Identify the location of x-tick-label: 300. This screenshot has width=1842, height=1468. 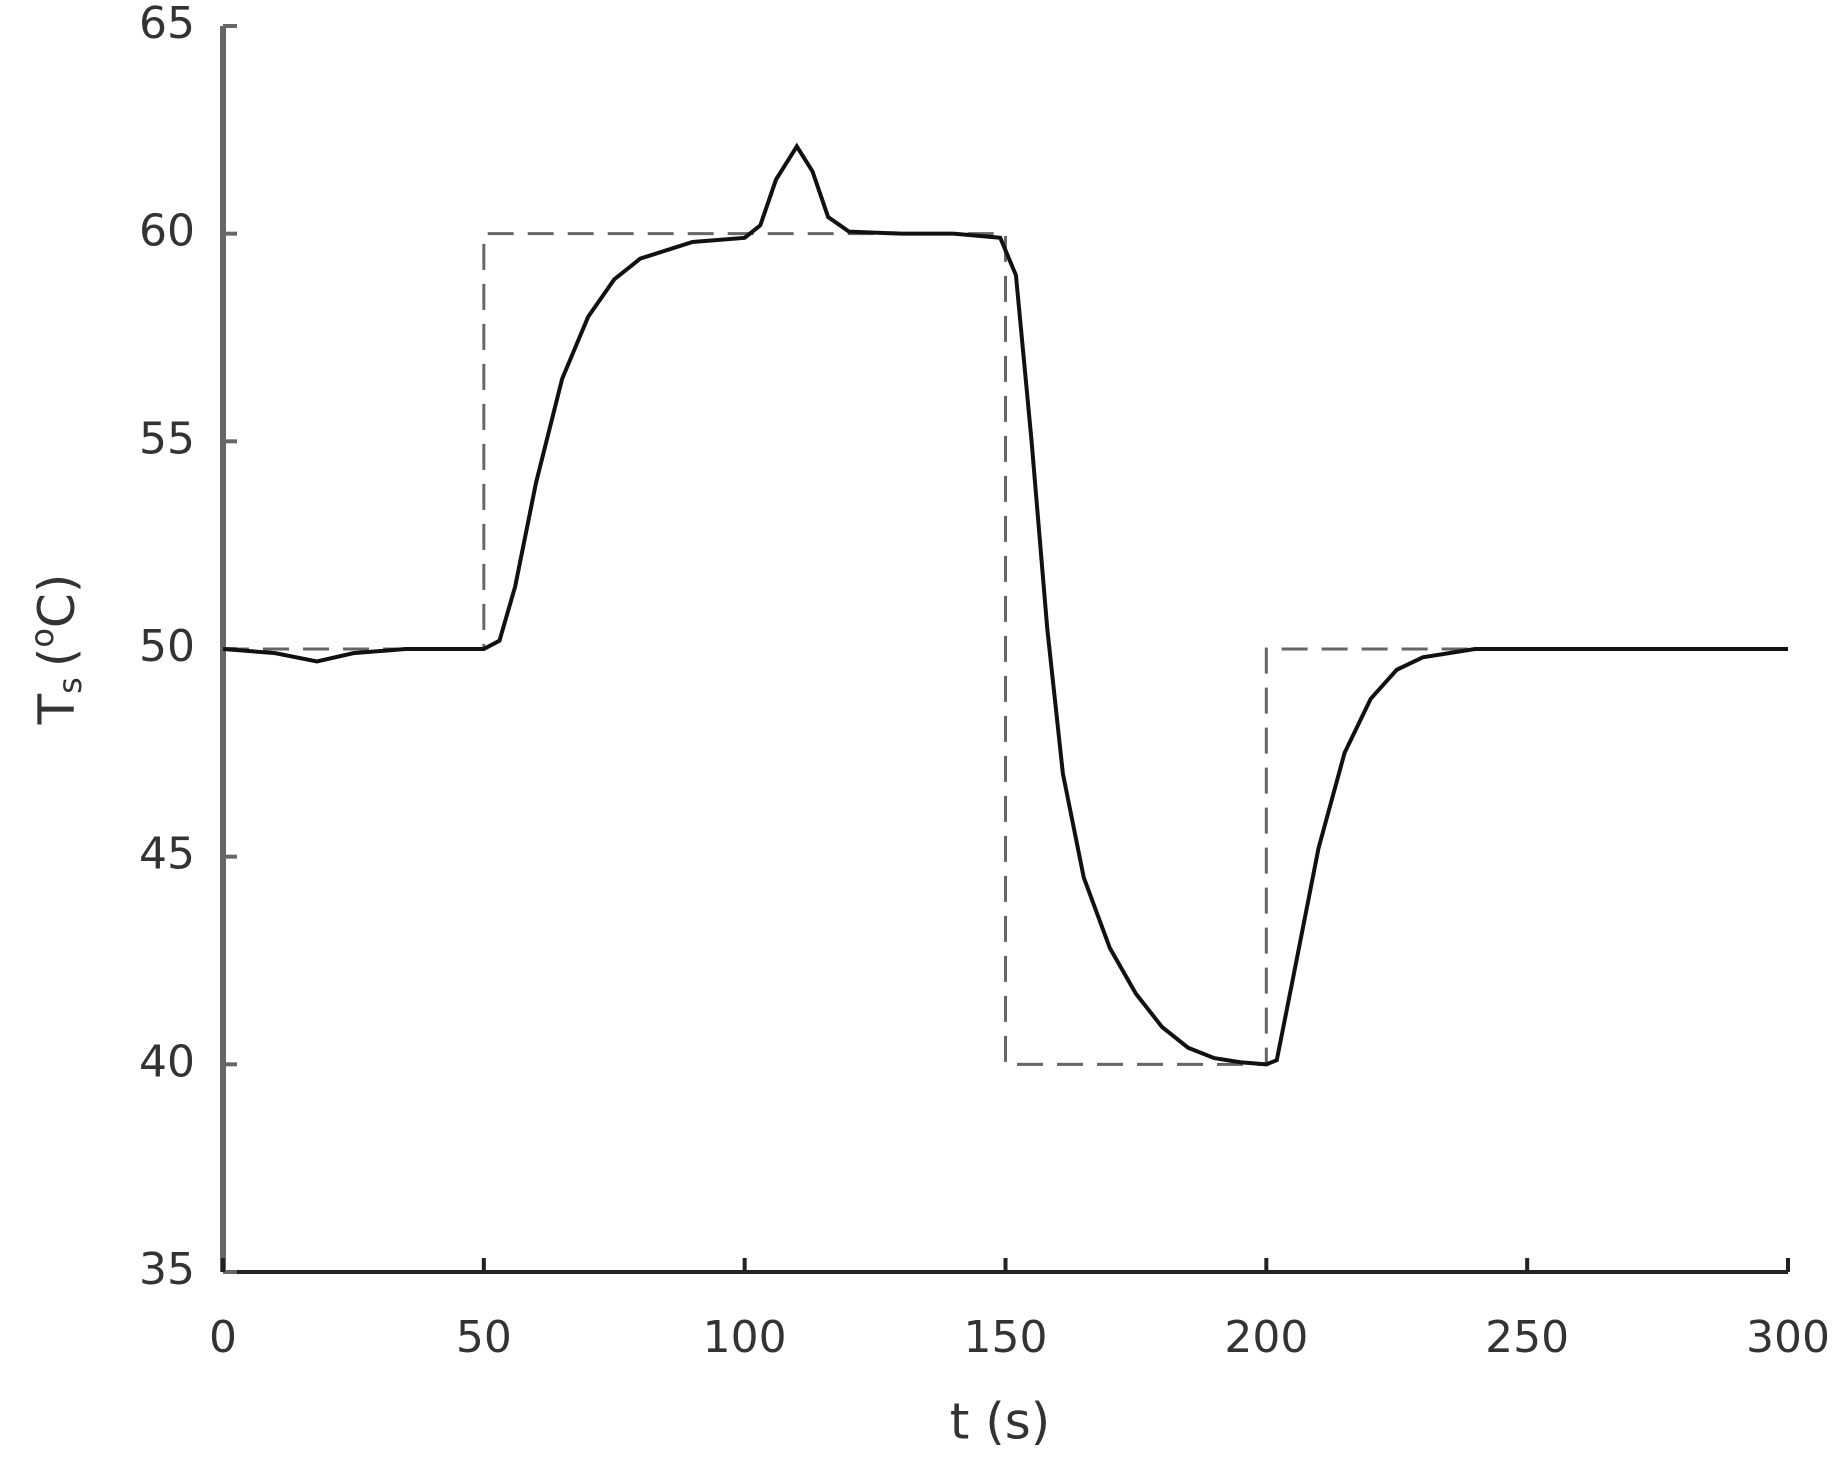
(1788, 1337).